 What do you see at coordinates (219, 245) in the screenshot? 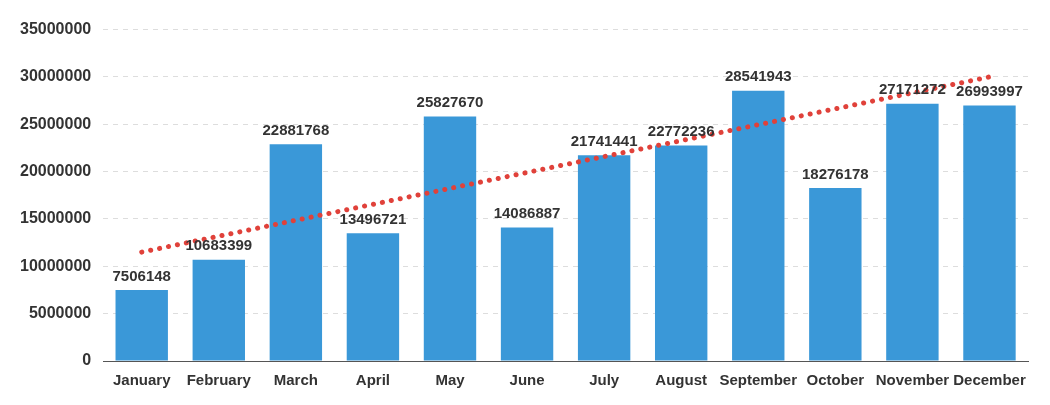
I see `data-label: 10683399` at bounding box center [219, 245].